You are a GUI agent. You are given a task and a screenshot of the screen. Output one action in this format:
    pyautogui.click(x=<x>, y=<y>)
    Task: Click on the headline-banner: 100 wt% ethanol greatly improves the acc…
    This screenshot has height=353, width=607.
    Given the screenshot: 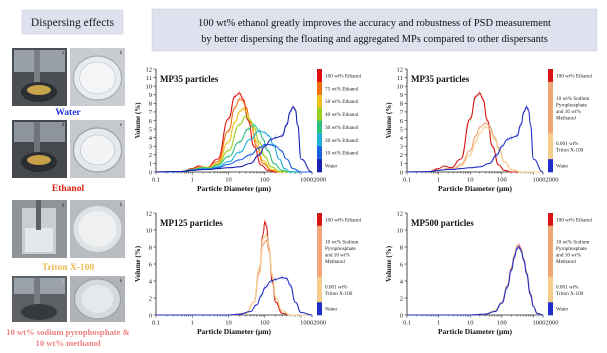 What is the action you would take?
    pyautogui.click(x=374, y=30)
    